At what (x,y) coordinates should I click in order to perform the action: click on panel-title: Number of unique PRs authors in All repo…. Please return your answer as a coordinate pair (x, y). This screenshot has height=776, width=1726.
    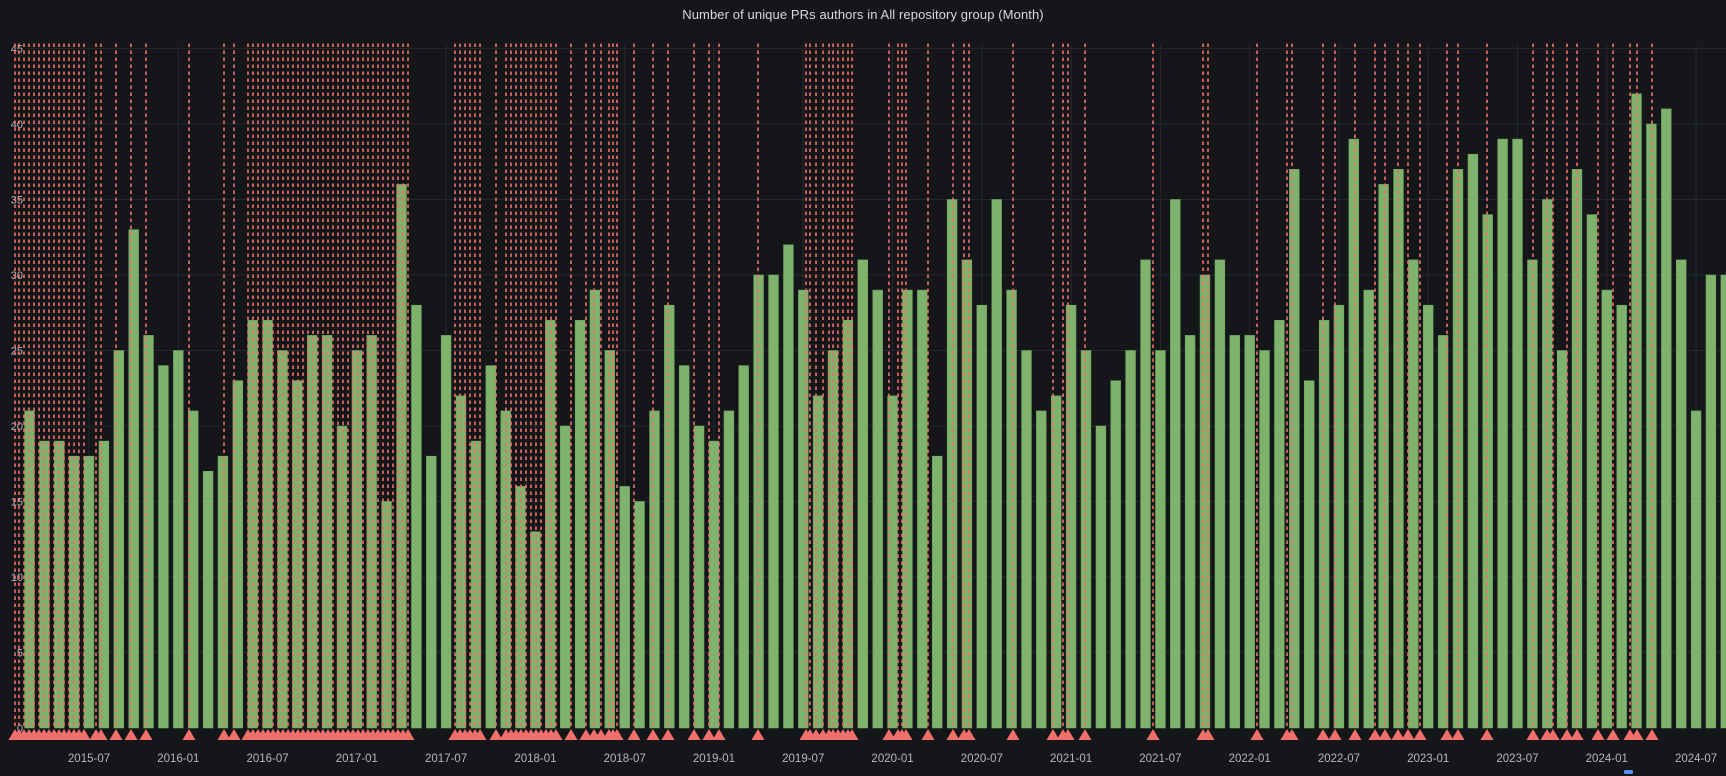
    Looking at the image, I should click on (863, 14).